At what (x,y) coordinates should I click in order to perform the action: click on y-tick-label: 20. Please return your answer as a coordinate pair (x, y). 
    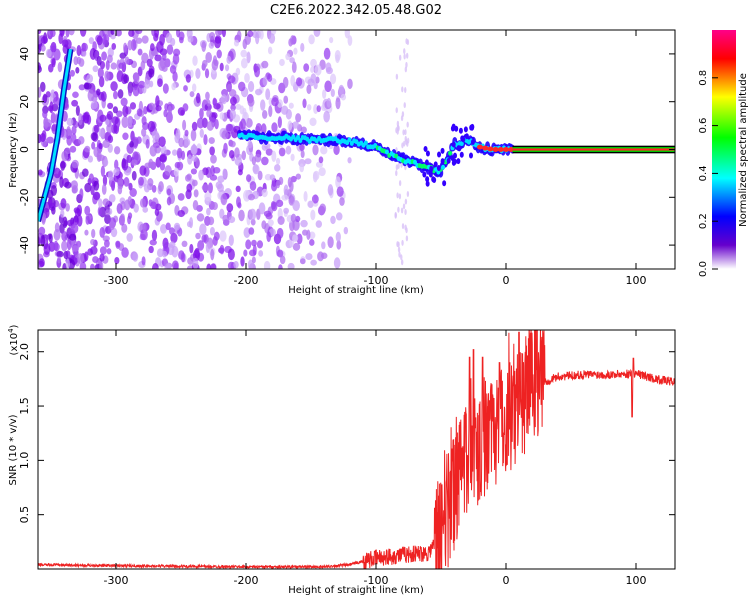
    Looking at the image, I should click on (24, 102).